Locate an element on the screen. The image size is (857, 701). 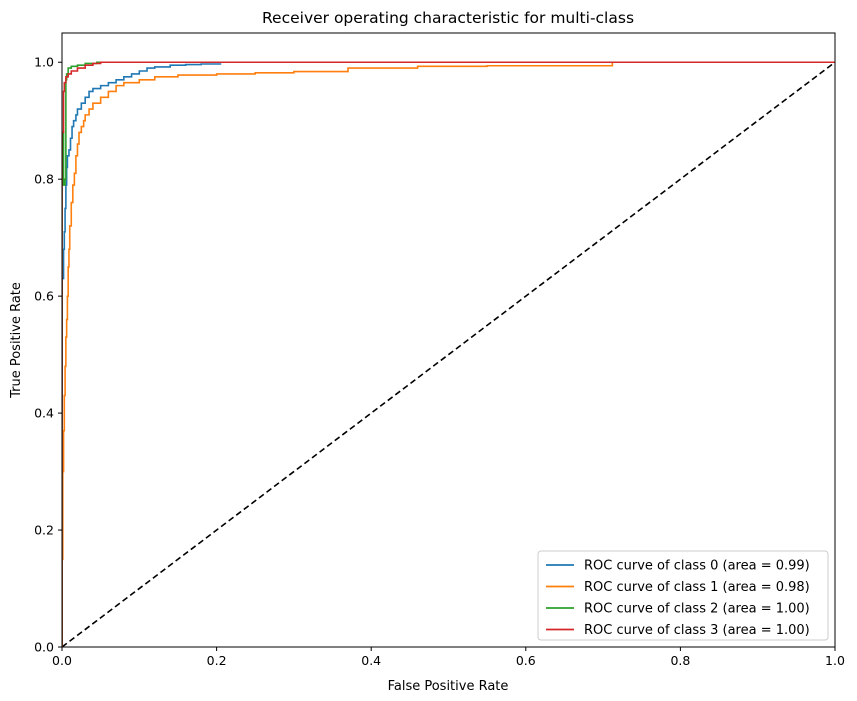
x-tick-label: 0.2 is located at coordinates (217, 660).